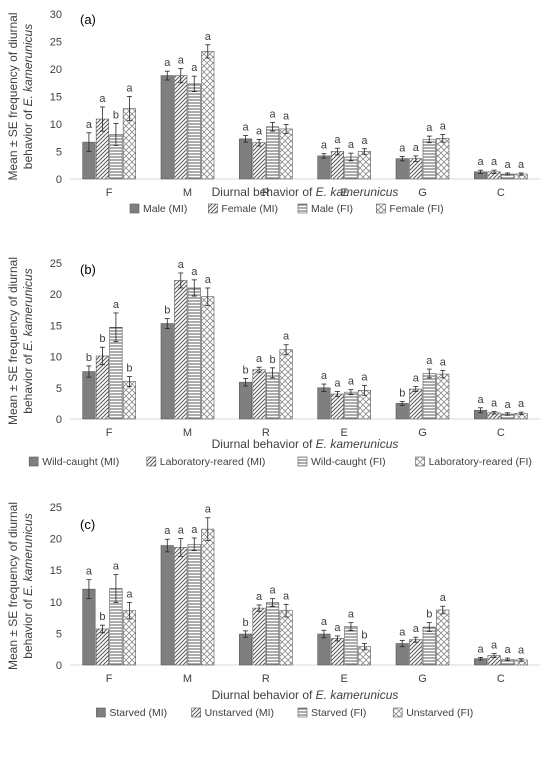 The width and height of the screenshot is (550, 758). Describe the element at coordinates (348, 462) in the screenshot. I see `legend-entry: Wild-caught (FI)` at that location.